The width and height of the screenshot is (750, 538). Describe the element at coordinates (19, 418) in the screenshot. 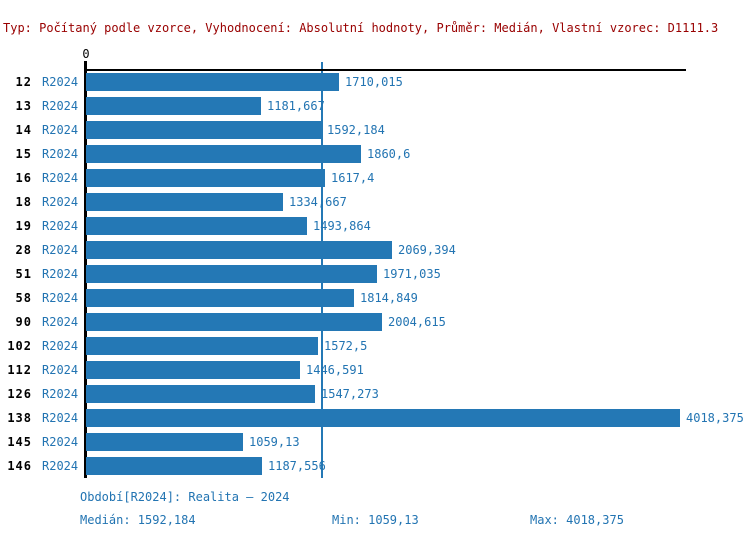

I see `row-category-label: 138` at that location.